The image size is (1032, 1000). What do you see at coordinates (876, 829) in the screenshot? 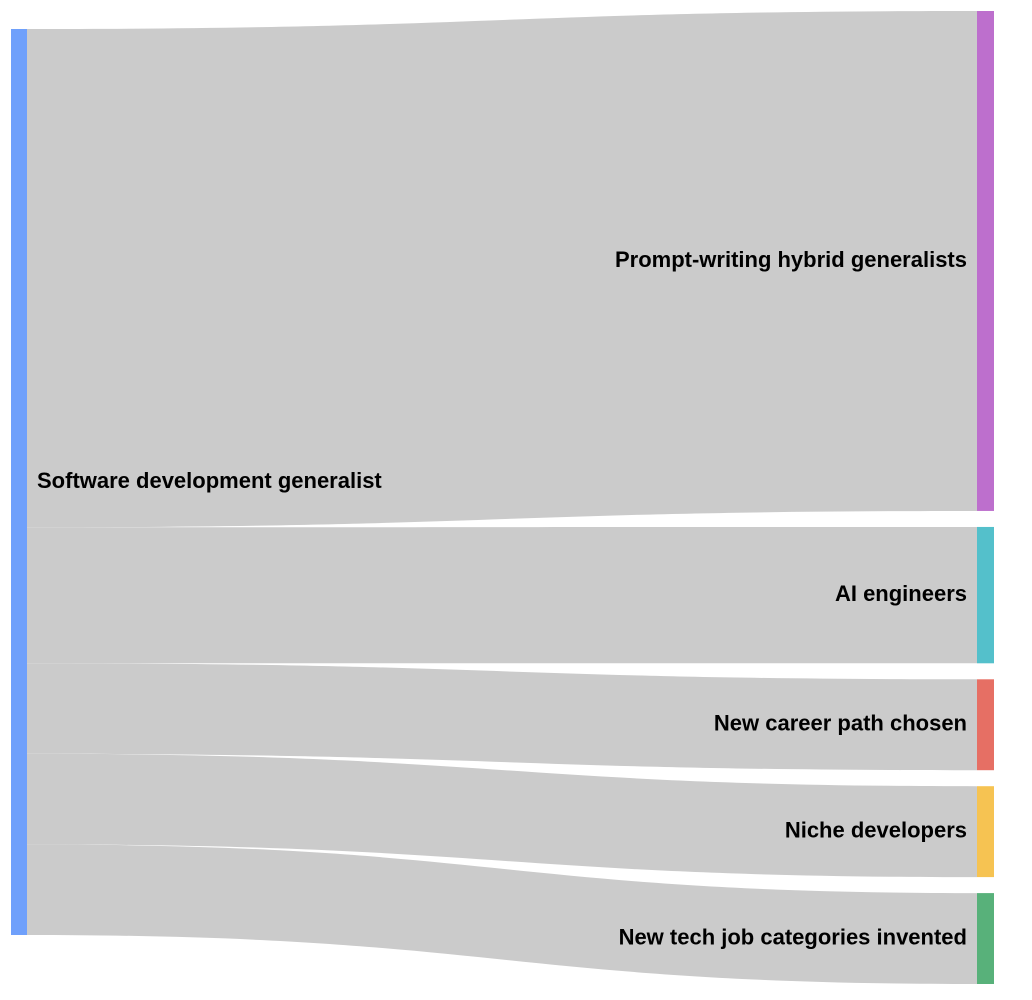
I see `target-node-label-niche-developers: Niche developers` at bounding box center [876, 829].